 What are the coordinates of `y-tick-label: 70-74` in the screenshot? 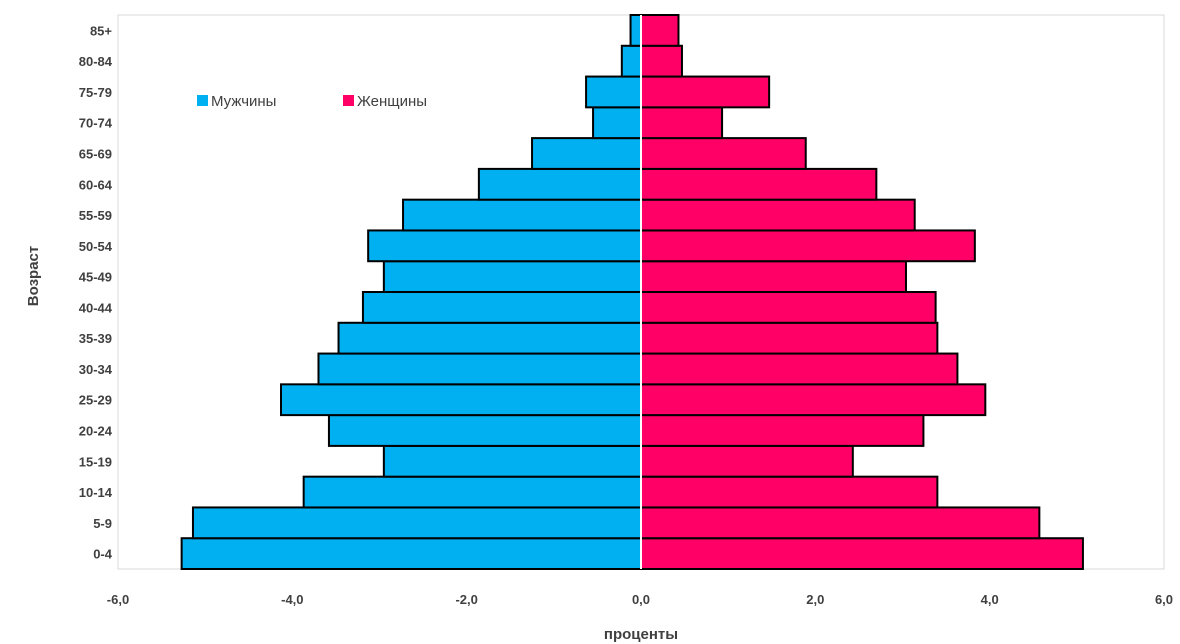 It's located at (96, 123).